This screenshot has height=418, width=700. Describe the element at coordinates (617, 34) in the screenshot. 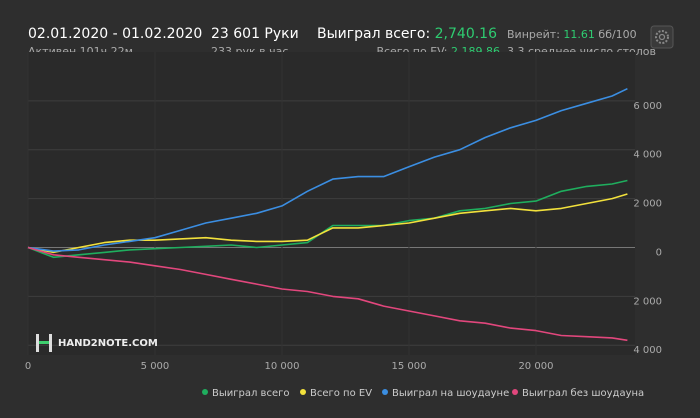

I see `winrate-unit: бб/100` at that location.